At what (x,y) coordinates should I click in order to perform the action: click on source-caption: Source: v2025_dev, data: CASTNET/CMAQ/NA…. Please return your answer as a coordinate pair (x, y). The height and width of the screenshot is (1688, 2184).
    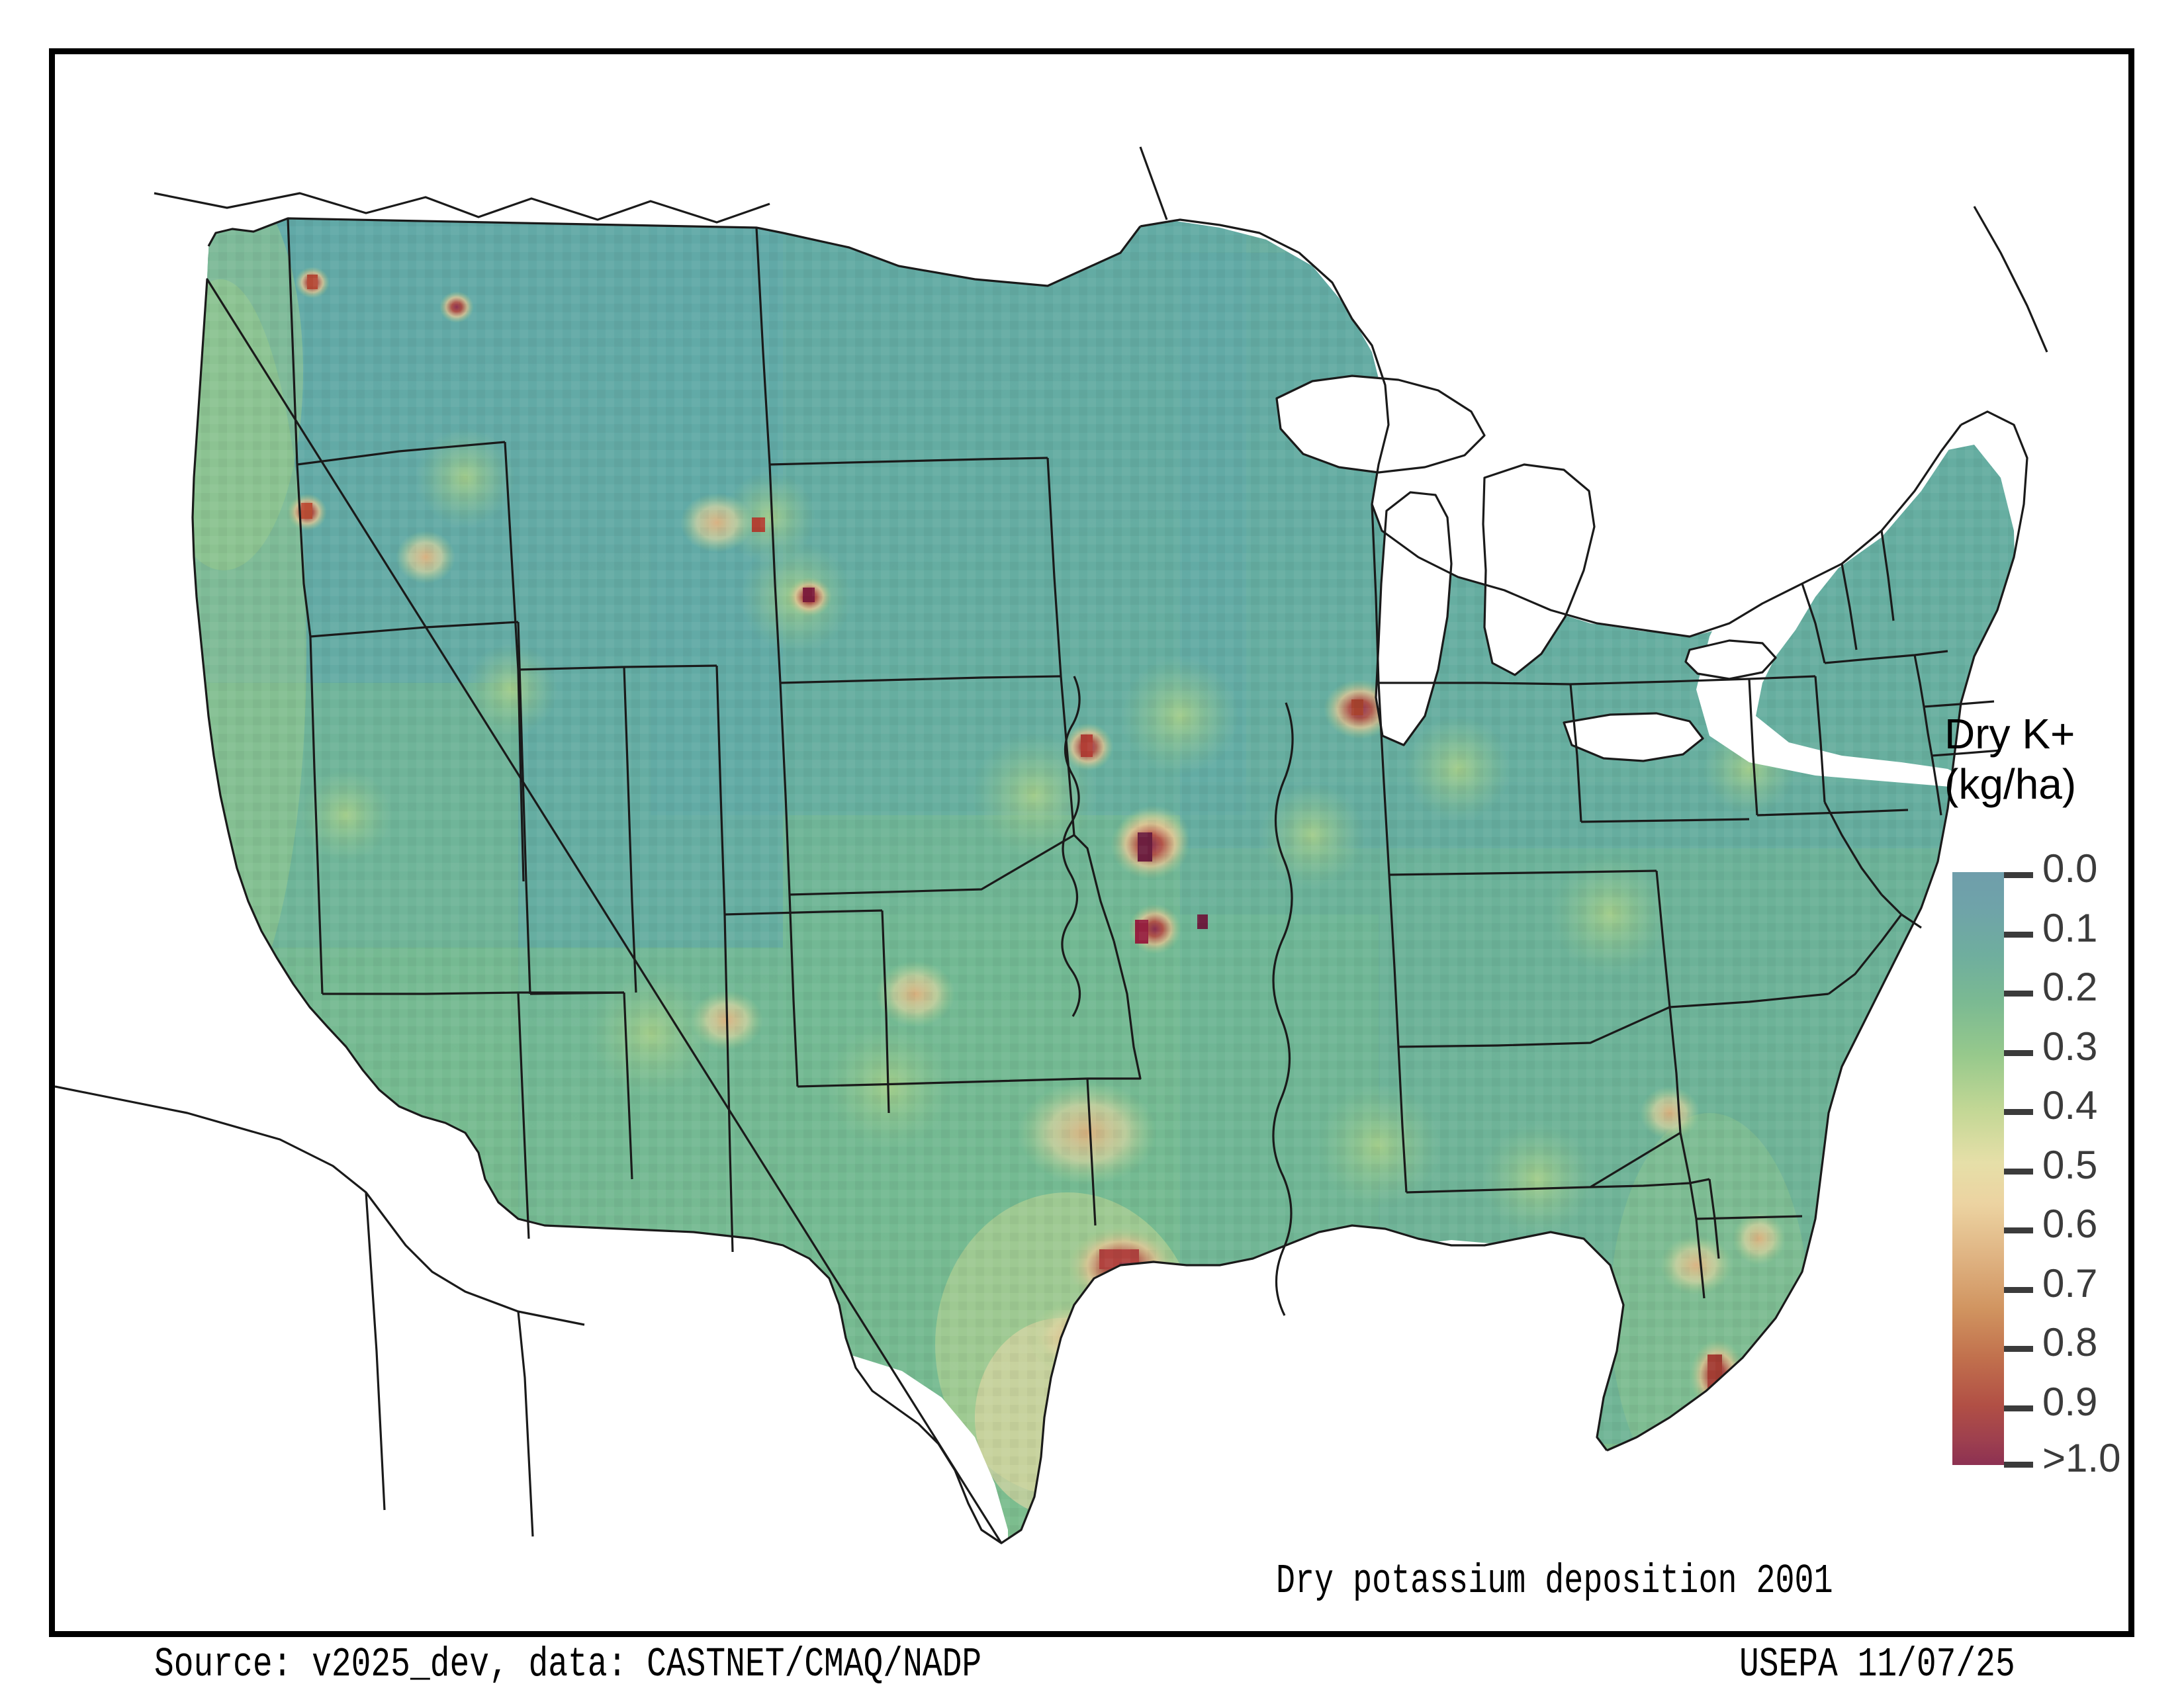
    Looking at the image, I should click on (568, 1664).